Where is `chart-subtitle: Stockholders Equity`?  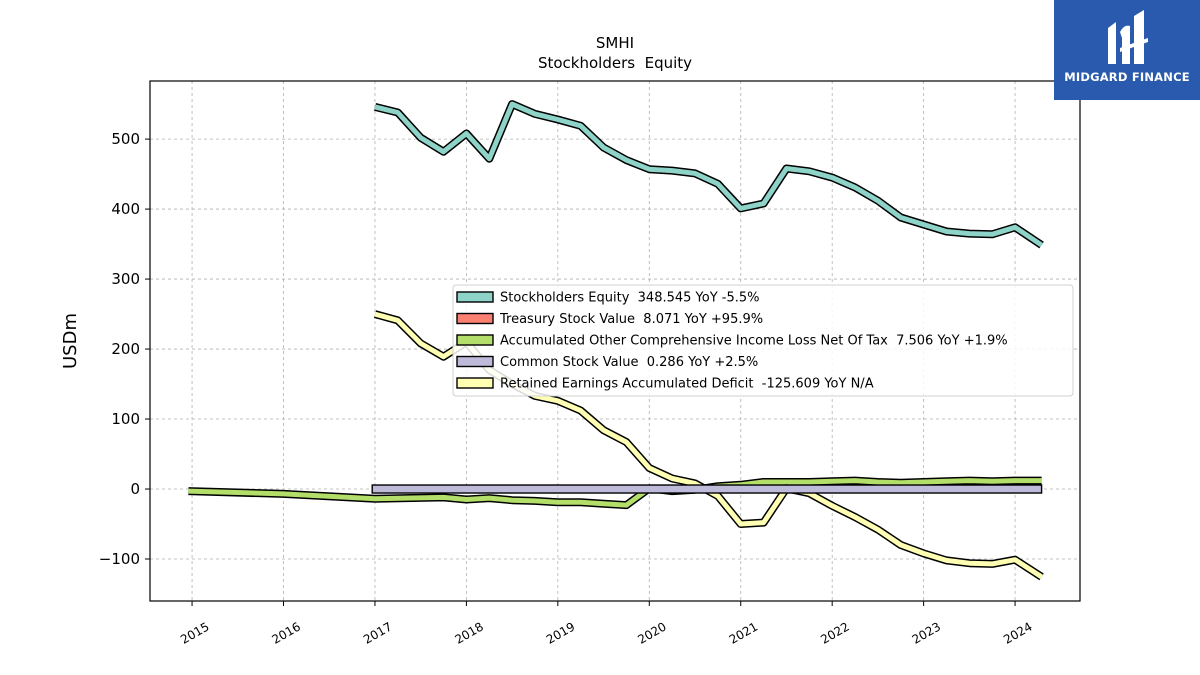 chart-subtitle: Stockholders Equity is located at coordinates (615, 63).